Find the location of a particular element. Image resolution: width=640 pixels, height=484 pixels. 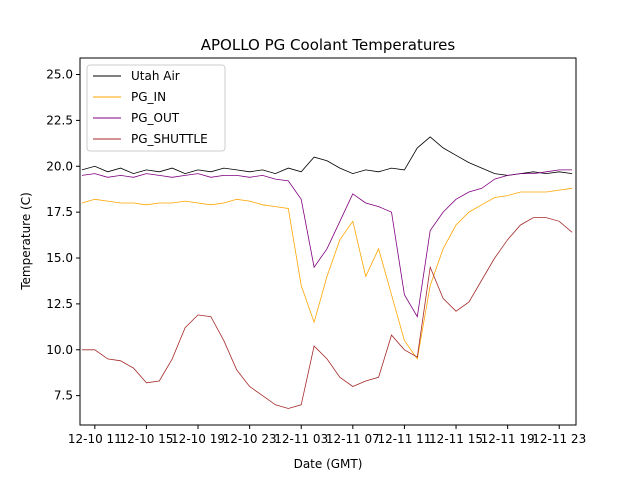

legend-box is located at coordinates (156, 108).